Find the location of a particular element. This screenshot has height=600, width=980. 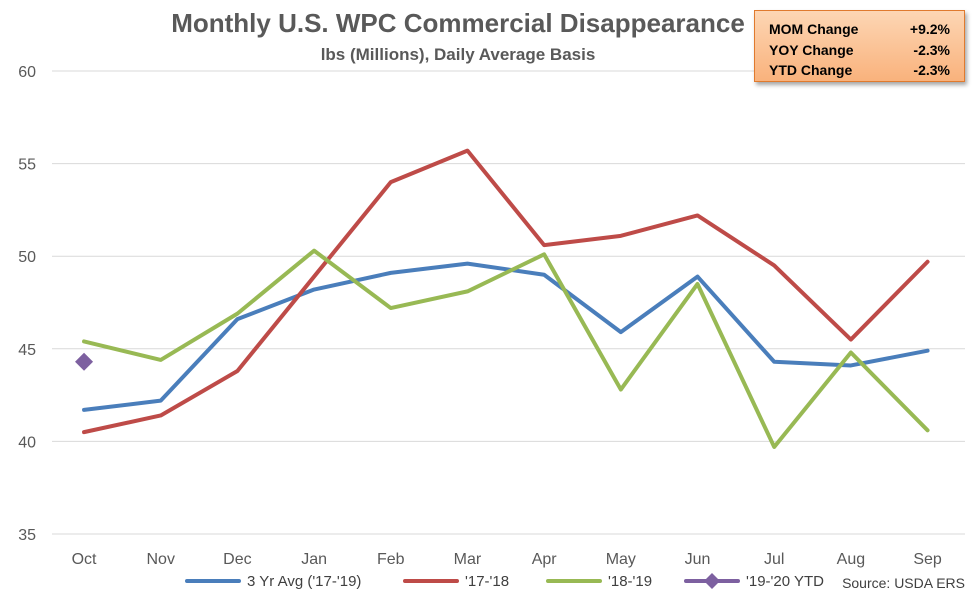

x-tick-label: Aug is located at coordinates (851, 559).